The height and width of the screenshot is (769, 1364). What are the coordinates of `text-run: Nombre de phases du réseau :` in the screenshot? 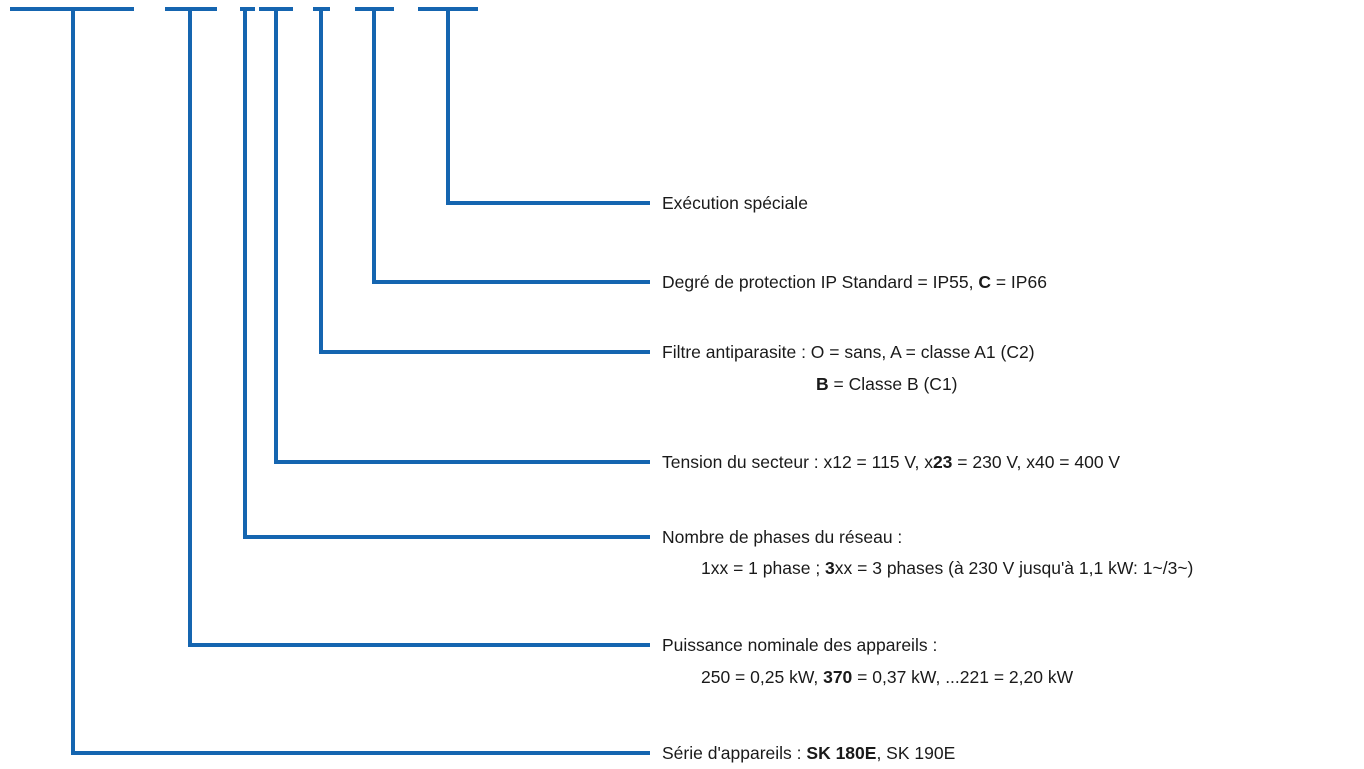 It's located at (782, 537).